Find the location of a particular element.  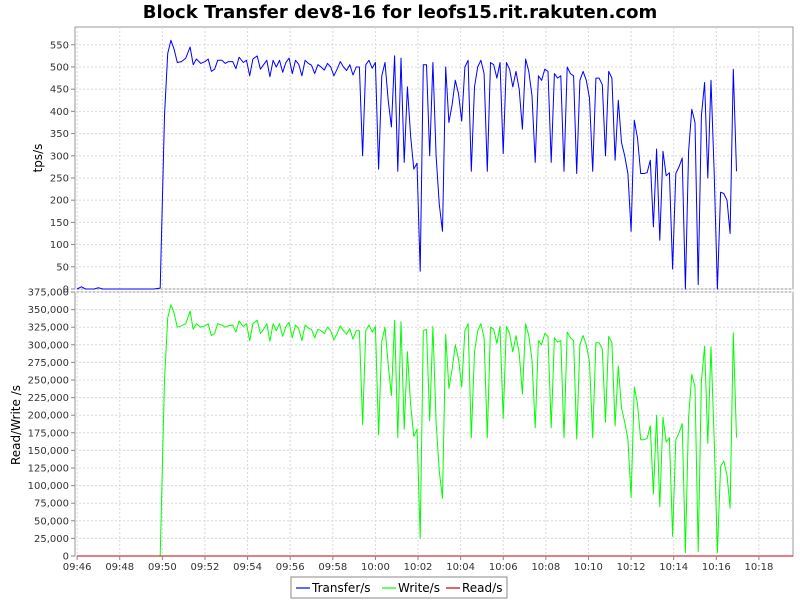

tps-axis-label: tps/s is located at coordinates (38, 158).